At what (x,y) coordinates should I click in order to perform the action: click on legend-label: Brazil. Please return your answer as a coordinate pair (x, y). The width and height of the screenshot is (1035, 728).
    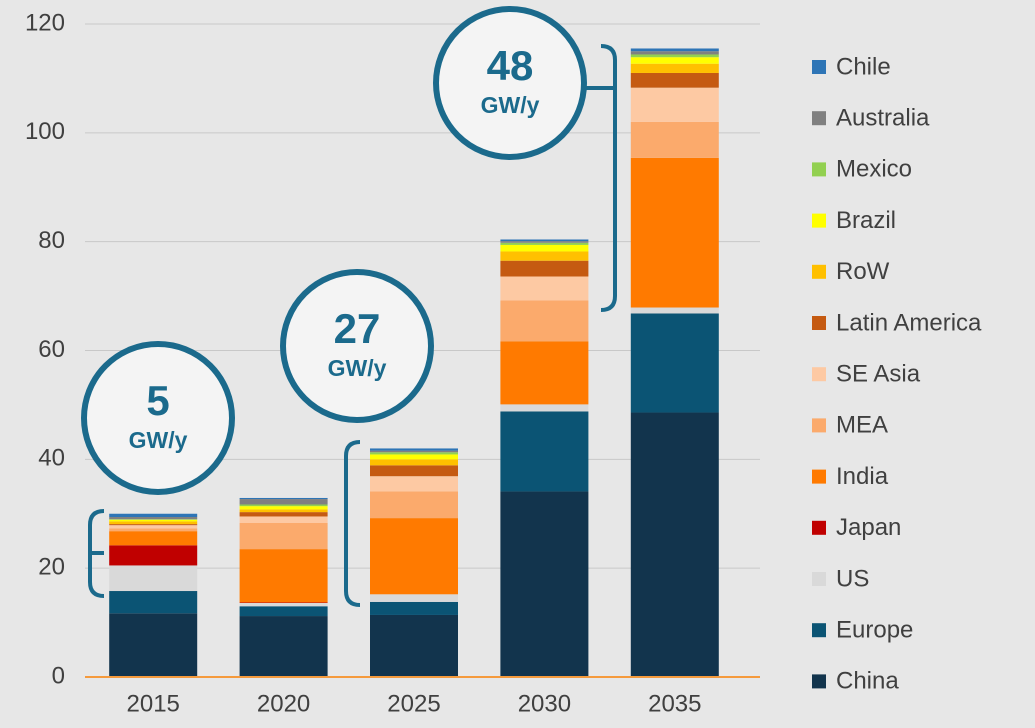
    Looking at the image, I should click on (866, 220).